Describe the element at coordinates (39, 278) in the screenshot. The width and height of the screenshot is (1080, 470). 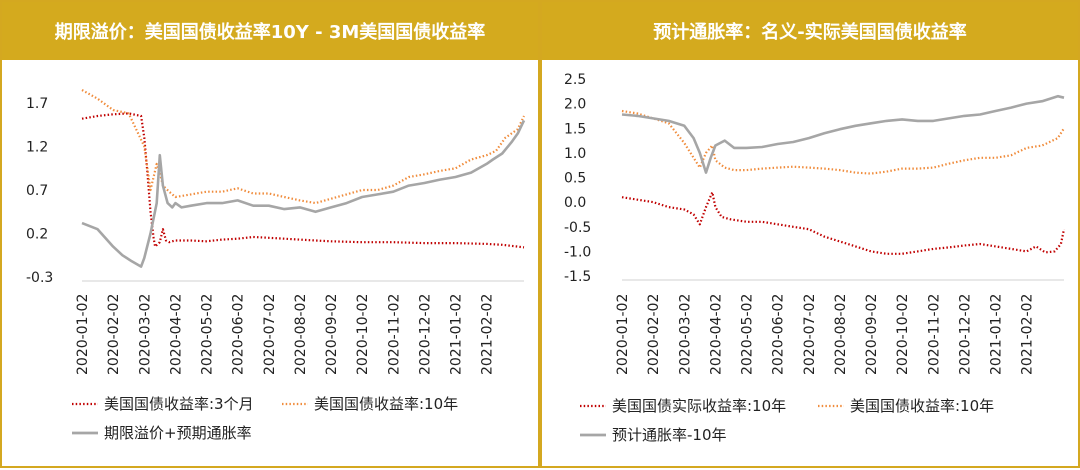
I see `y-tick-label: -0.3` at that location.